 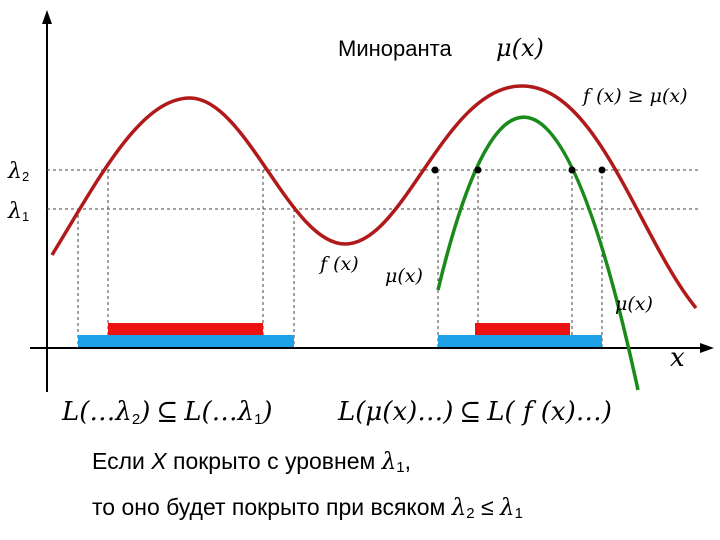 What do you see at coordinates (518, 170) in the screenshot?
I see `intersection-dots` at bounding box center [518, 170].